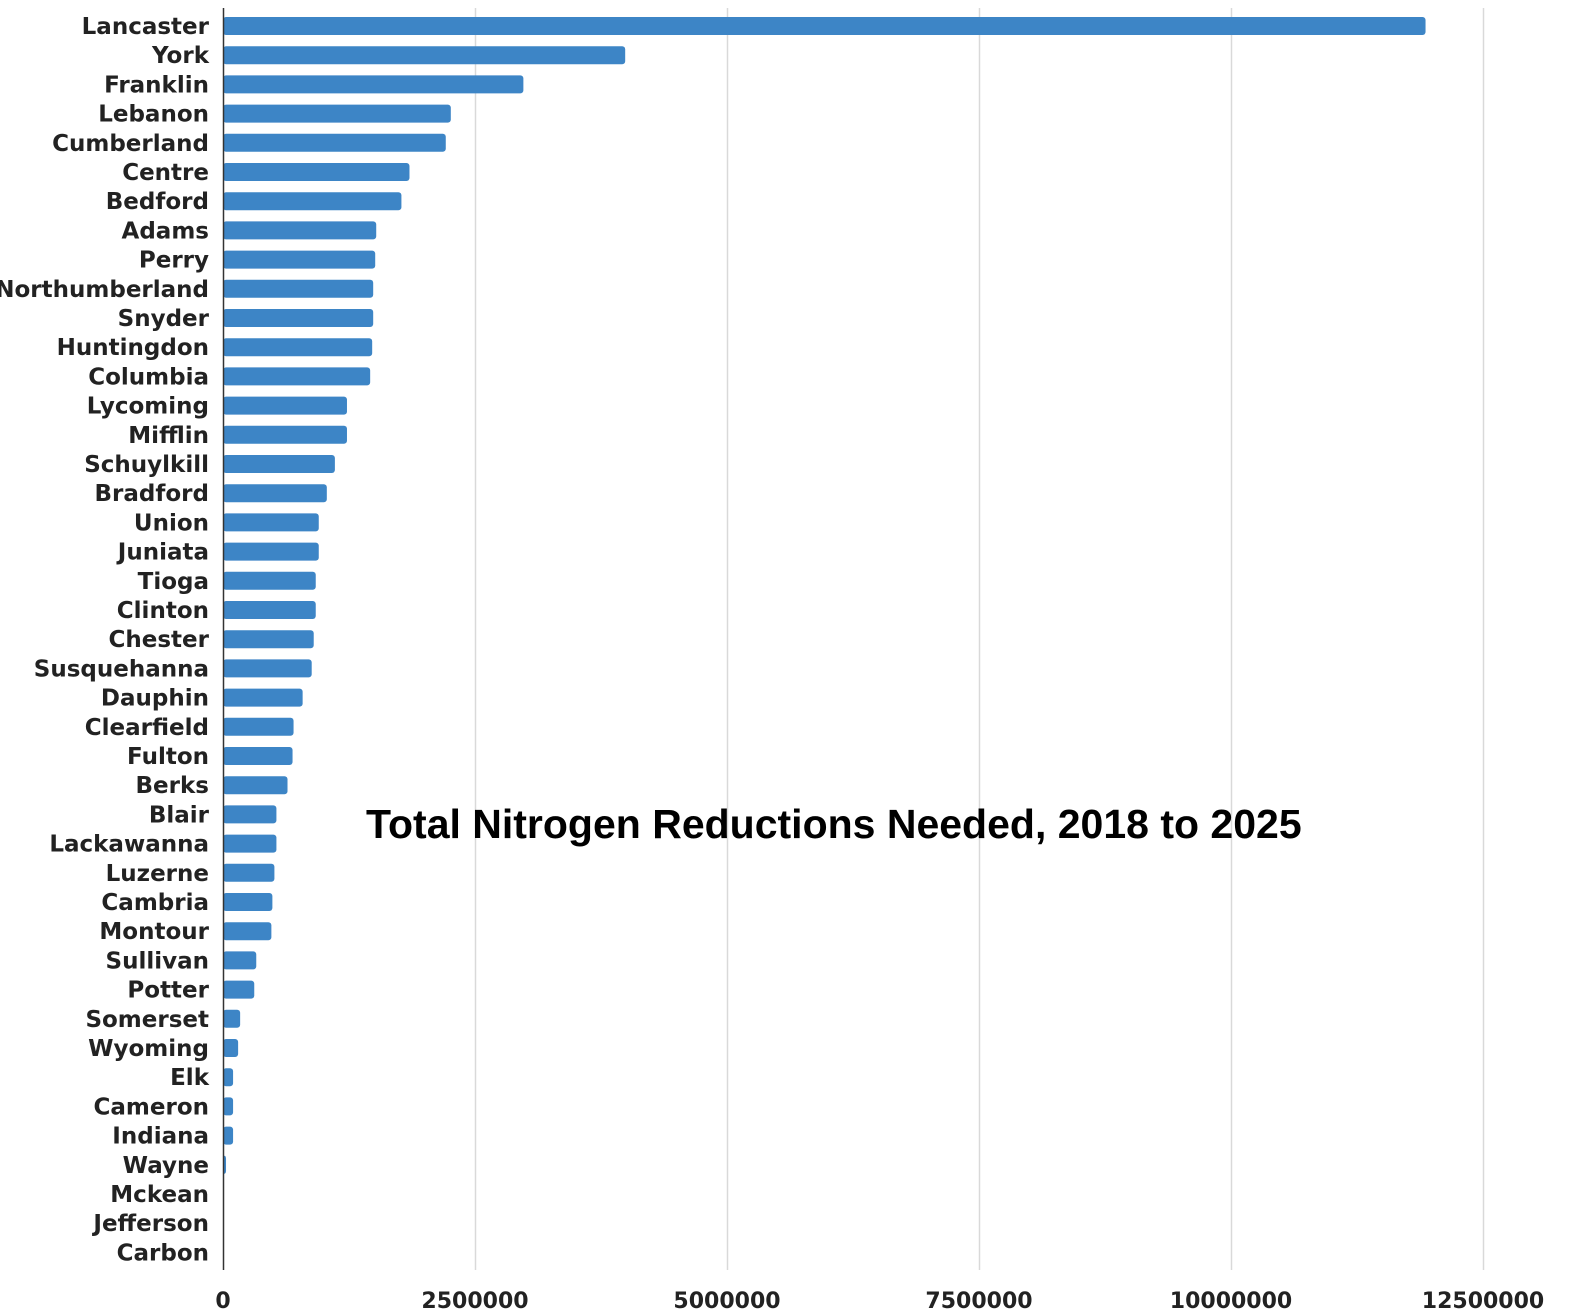  What do you see at coordinates (726, 1301) in the screenshot?
I see `x-tick-label: 5000000` at bounding box center [726, 1301].